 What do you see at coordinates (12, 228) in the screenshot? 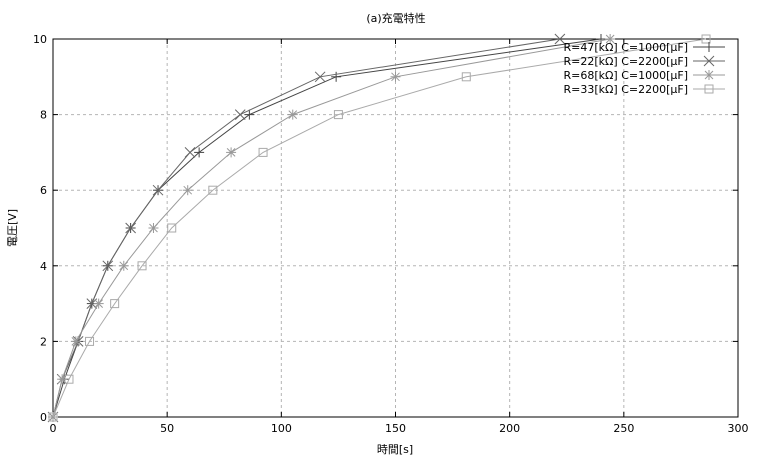
I see `y-axis-label: 電圧[V]` at bounding box center [12, 228].